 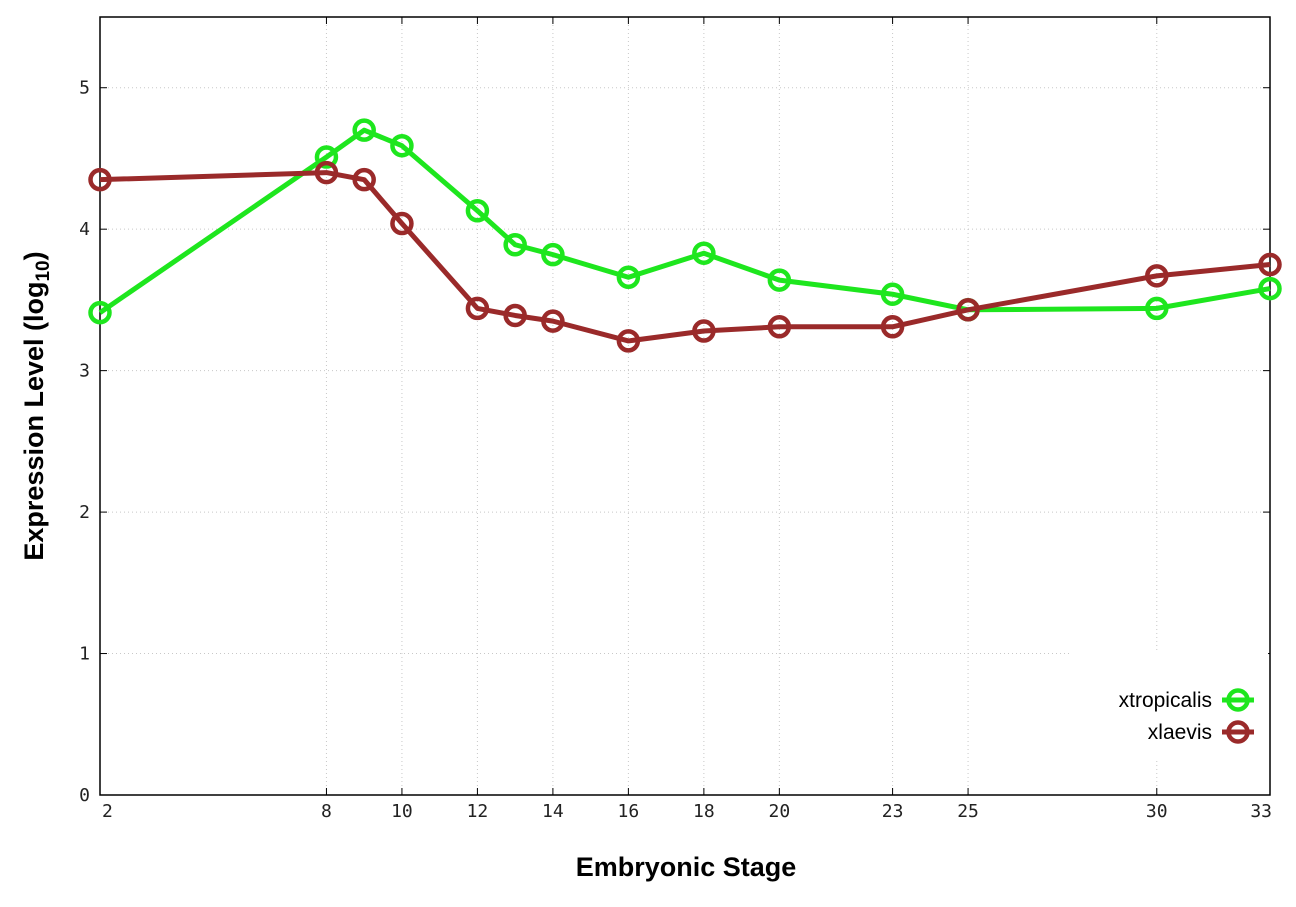 What do you see at coordinates (326, 811) in the screenshot?
I see `x-tick-label: 8` at bounding box center [326, 811].